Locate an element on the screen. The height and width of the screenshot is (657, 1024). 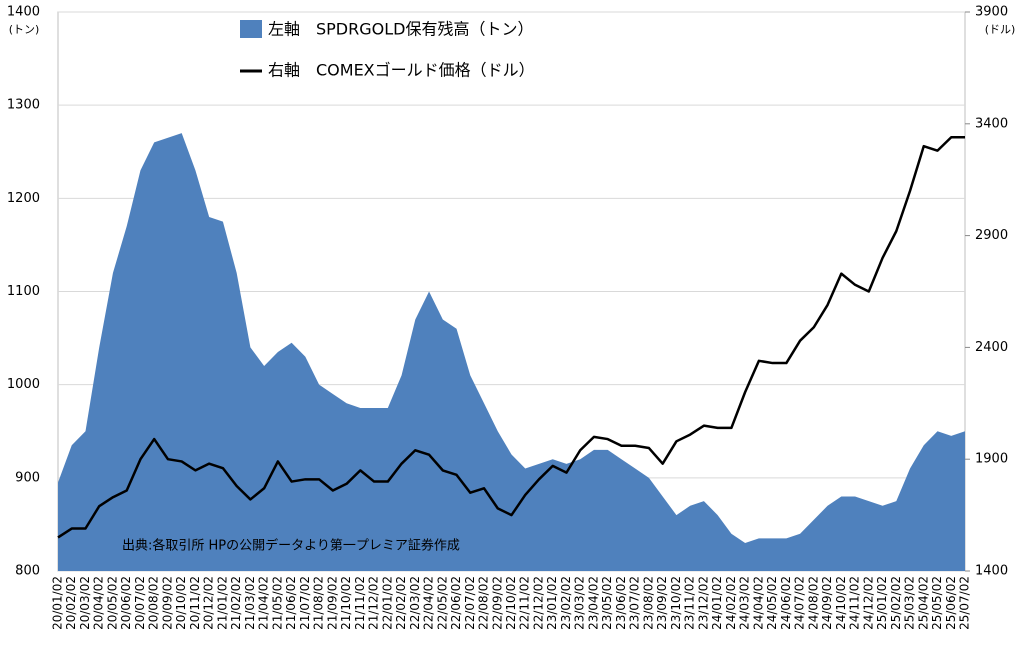
x-tick-label: 24/07/02 is located at coordinates (800, 603).